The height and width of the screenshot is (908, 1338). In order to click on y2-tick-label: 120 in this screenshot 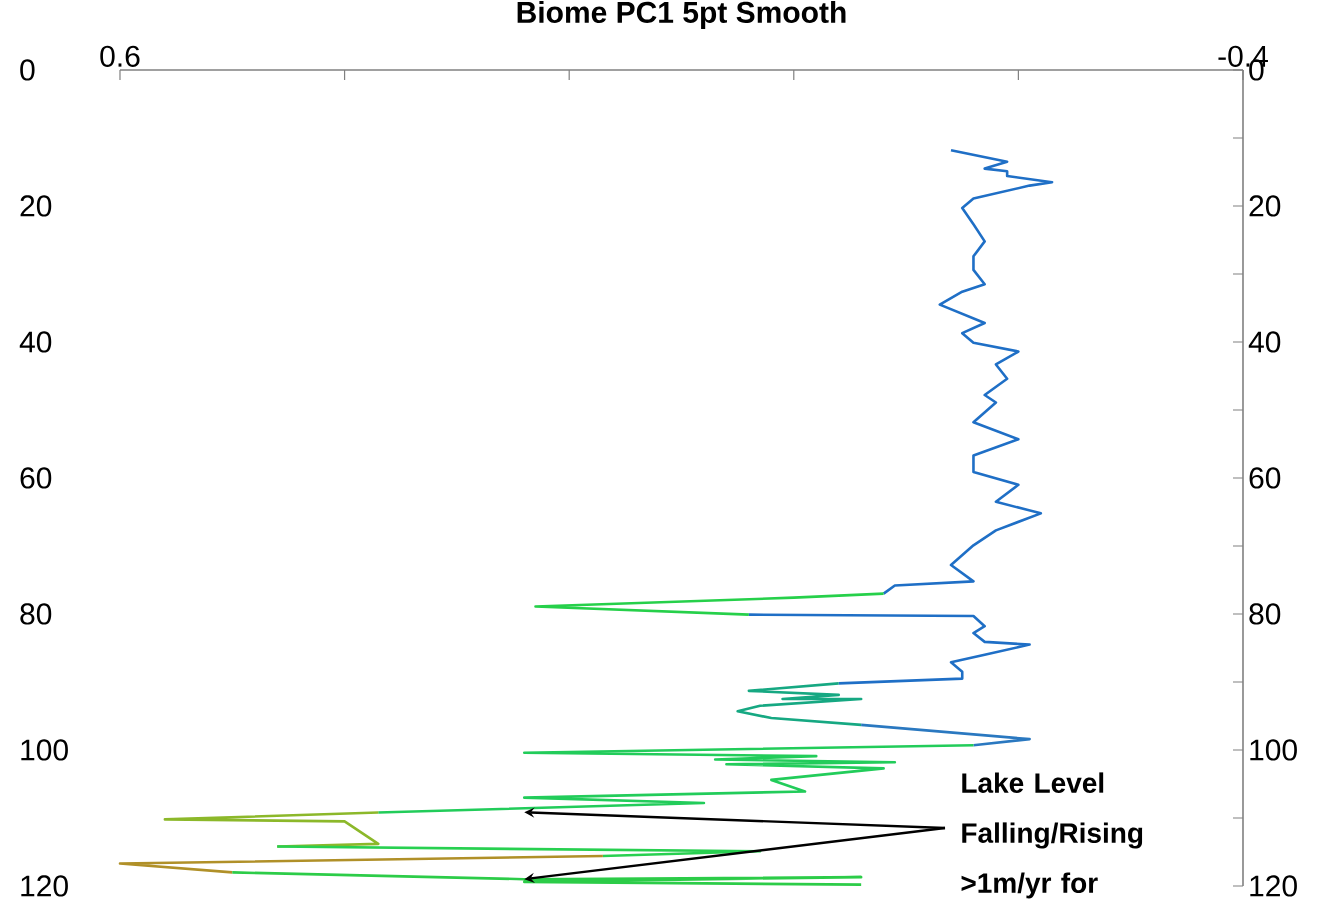, I will do `click(44, 886)`.